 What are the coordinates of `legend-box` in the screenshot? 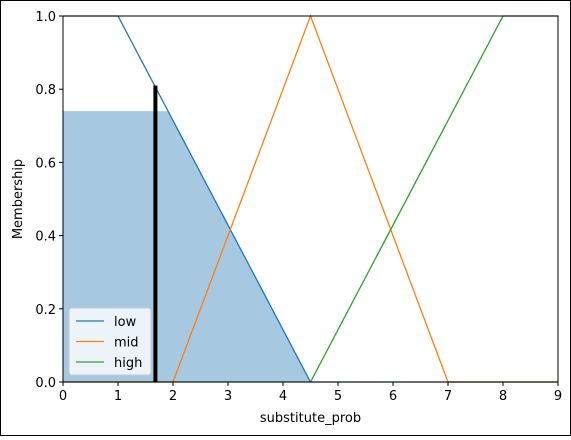 It's located at (110, 341).